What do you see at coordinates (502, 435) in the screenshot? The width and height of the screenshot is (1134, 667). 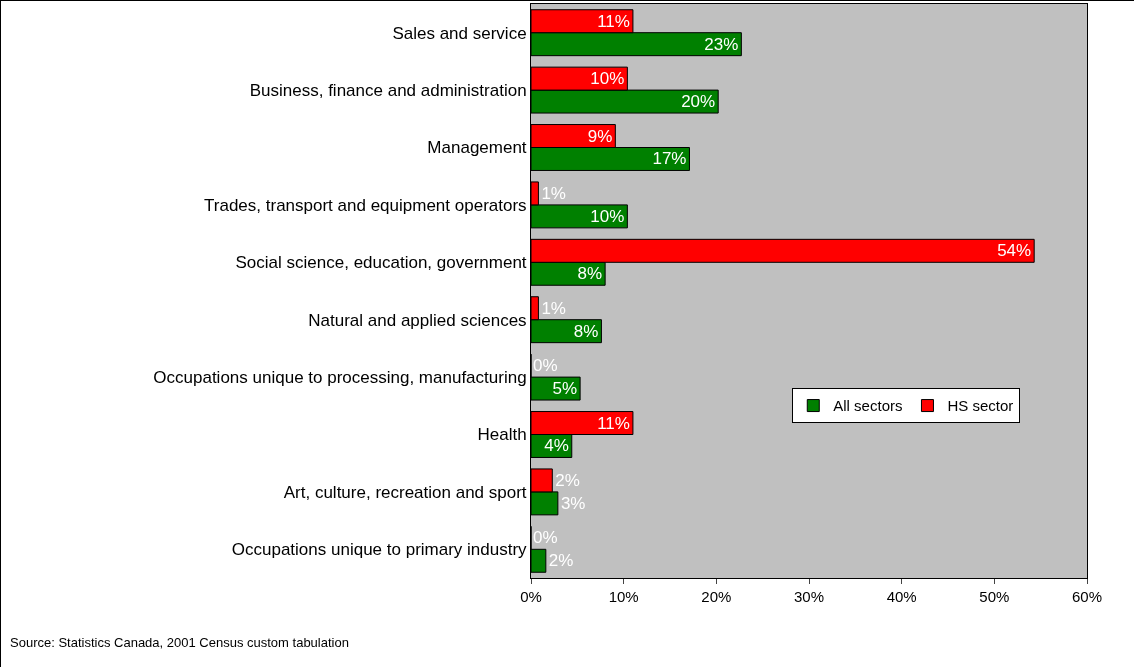 I see `y-tick-label: Health` at bounding box center [502, 435].